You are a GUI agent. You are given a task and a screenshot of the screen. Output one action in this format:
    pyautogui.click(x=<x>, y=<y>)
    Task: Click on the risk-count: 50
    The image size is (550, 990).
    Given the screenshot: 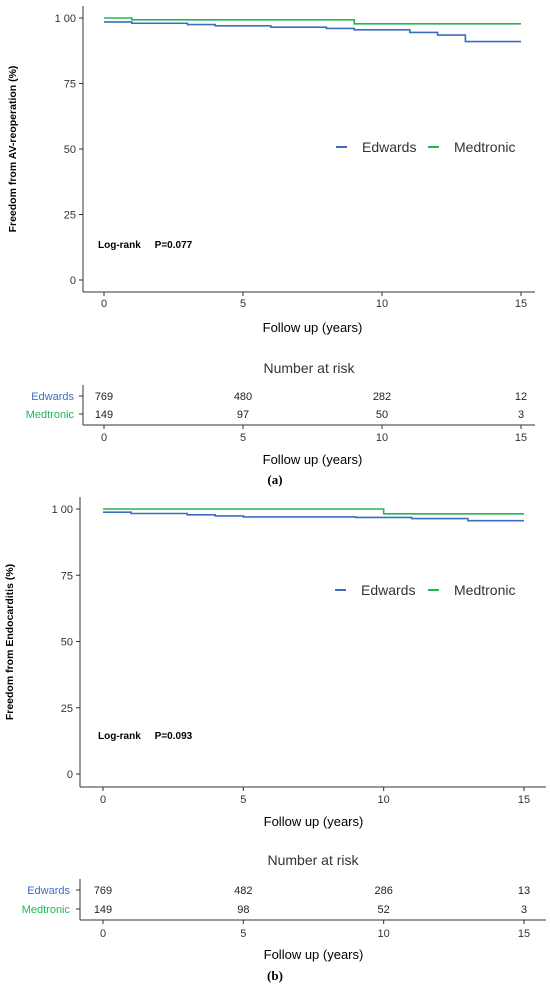 What is the action you would take?
    pyautogui.click(x=382, y=415)
    